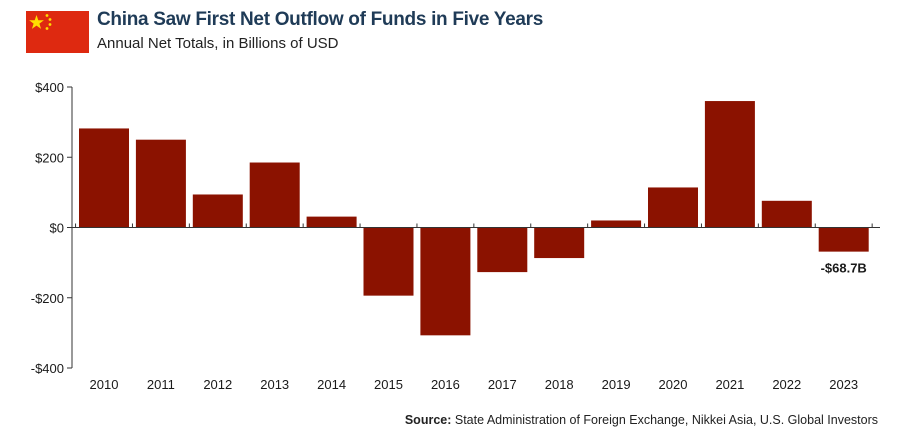  Describe the element at coordinates (331, 384) in the screenshot. I see `x-tick-label: 2014` at that location.